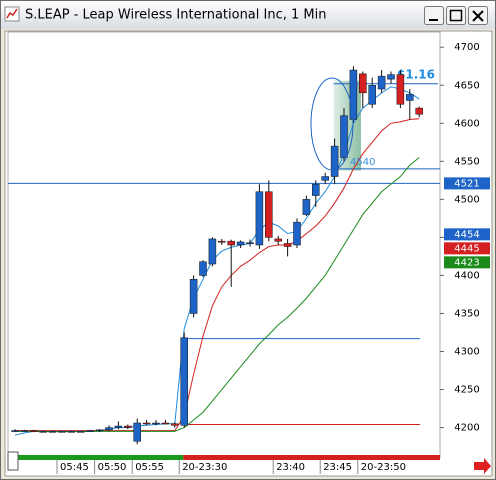 The height and width of the screenshot is (480, 496). What do you see at coordinates (416, 75) in the screenshot?
I see `annotation: $1.16` at bounding box center [416, 75].